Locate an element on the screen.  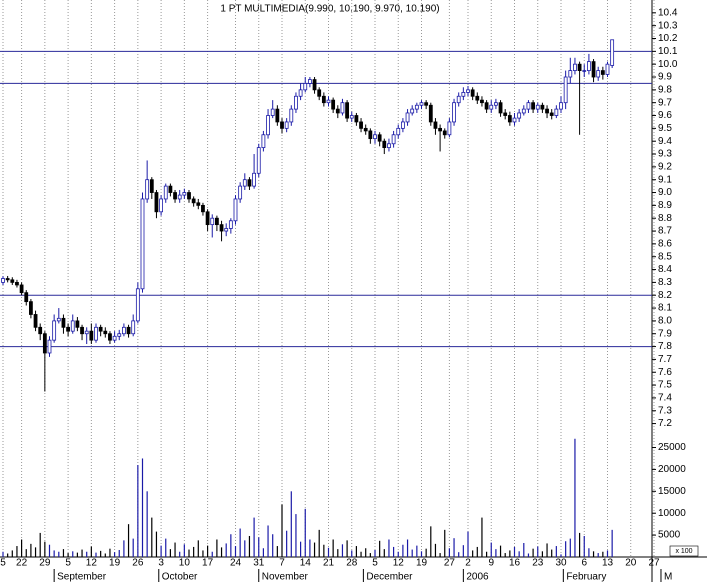
y-tick-label: 10.1 is located at coordinates (668, 51).